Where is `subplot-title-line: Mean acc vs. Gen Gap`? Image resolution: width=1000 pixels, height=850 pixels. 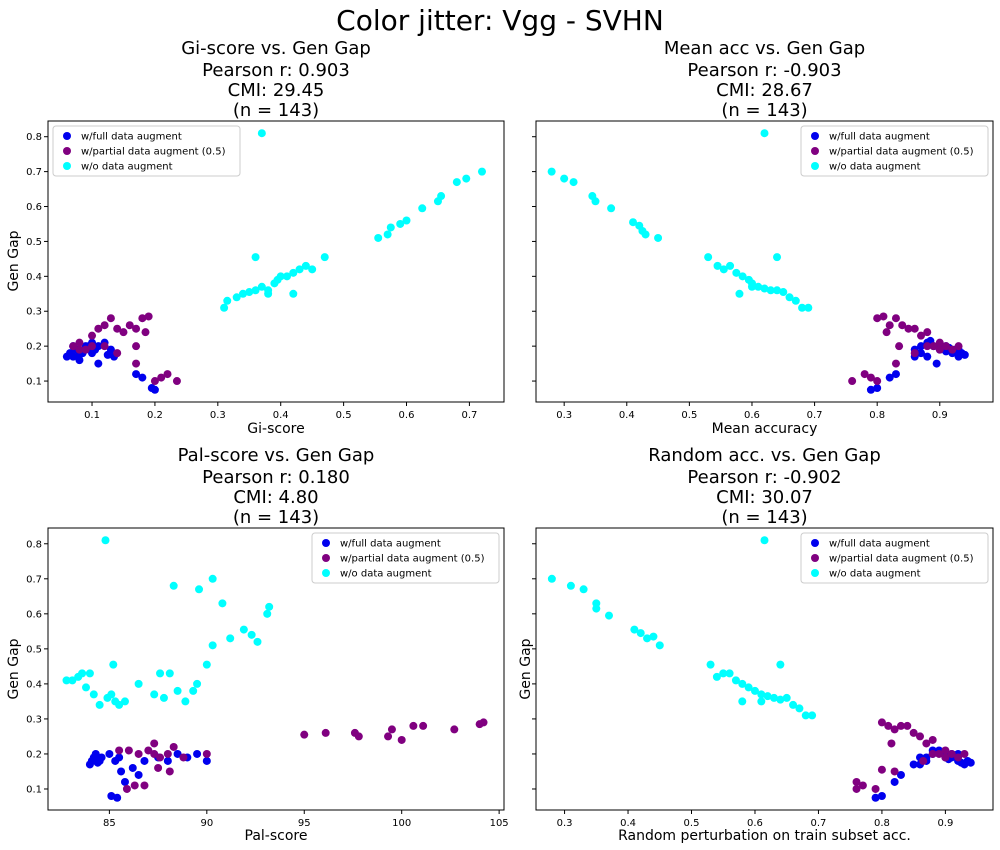
subplot-title-line: Mean acc vs. Gen Gap is located at coordinates (764, 48).